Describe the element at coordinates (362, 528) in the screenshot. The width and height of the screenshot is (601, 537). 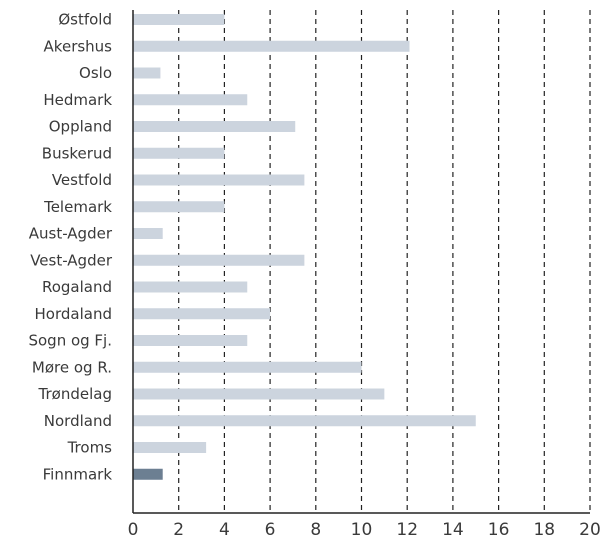
I see `x-tick-label-5: 10` at that location.